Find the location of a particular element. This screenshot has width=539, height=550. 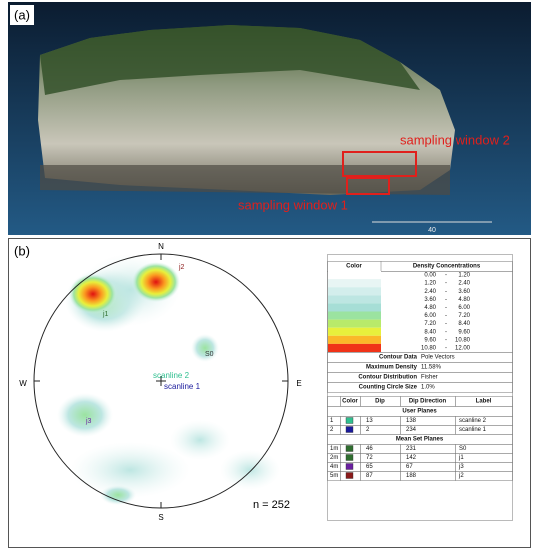

legend-text: Fisher is located at coordinates (429, 378).